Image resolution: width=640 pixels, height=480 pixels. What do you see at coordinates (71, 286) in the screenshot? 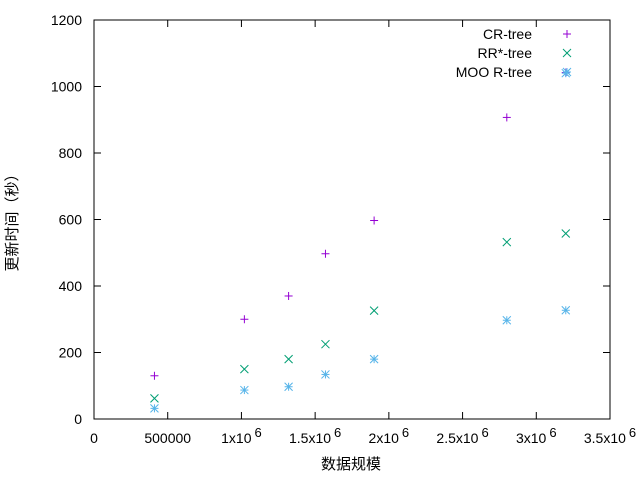
I see `y-tick-label: 400` at bounding box center [71, 286].